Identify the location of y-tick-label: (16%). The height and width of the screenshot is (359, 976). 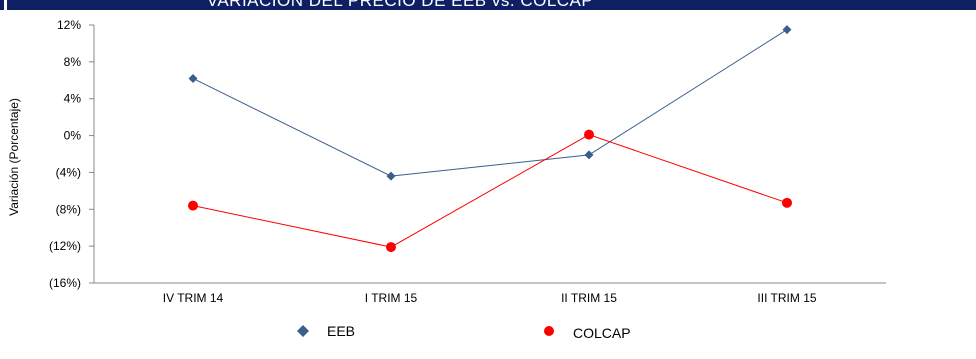
(65, 283).